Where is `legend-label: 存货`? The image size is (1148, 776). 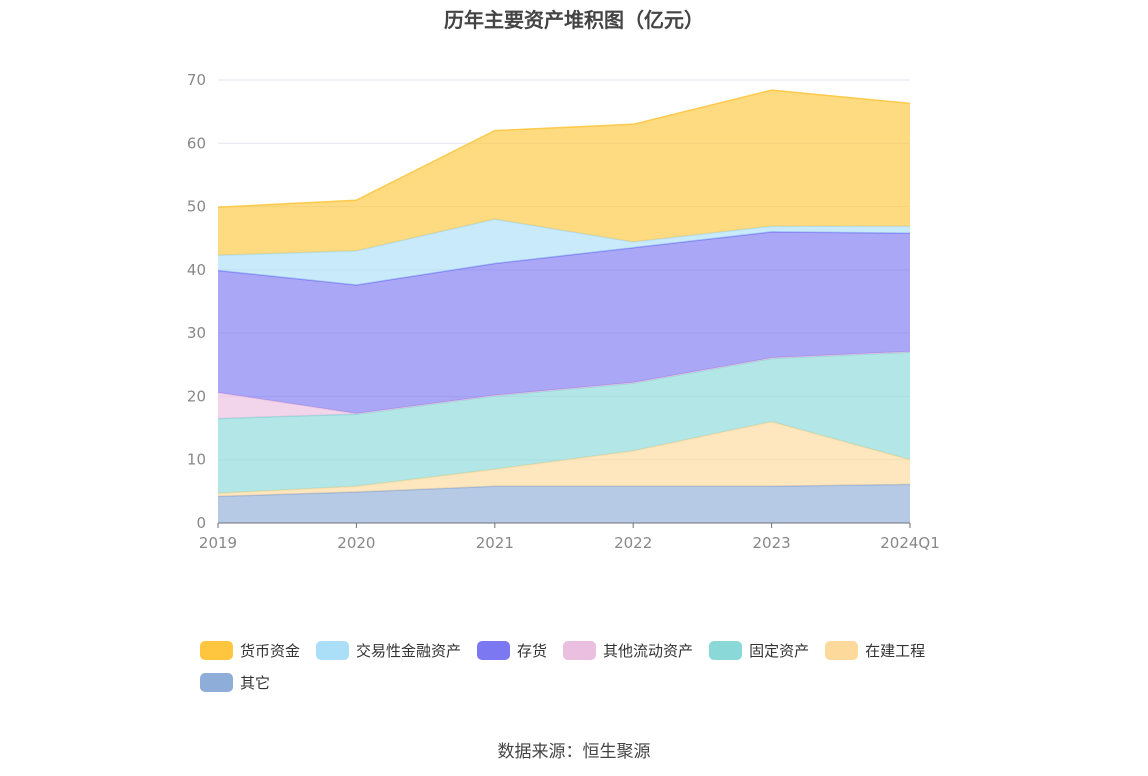
legend-label: 存货 is located at coordinates (532, 650).